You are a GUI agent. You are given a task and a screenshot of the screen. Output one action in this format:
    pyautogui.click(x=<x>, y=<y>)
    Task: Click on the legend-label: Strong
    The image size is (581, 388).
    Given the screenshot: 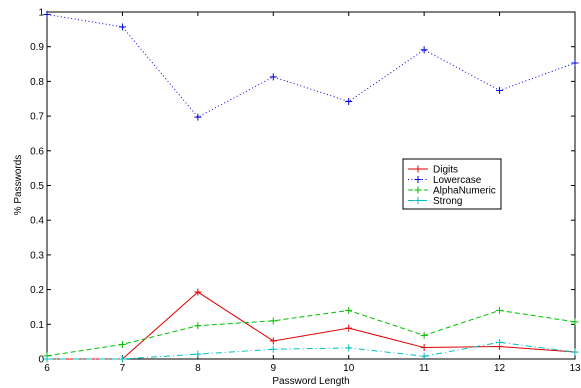 What is the action you would take?
    pyautogui.click(x=447, y=201)
    